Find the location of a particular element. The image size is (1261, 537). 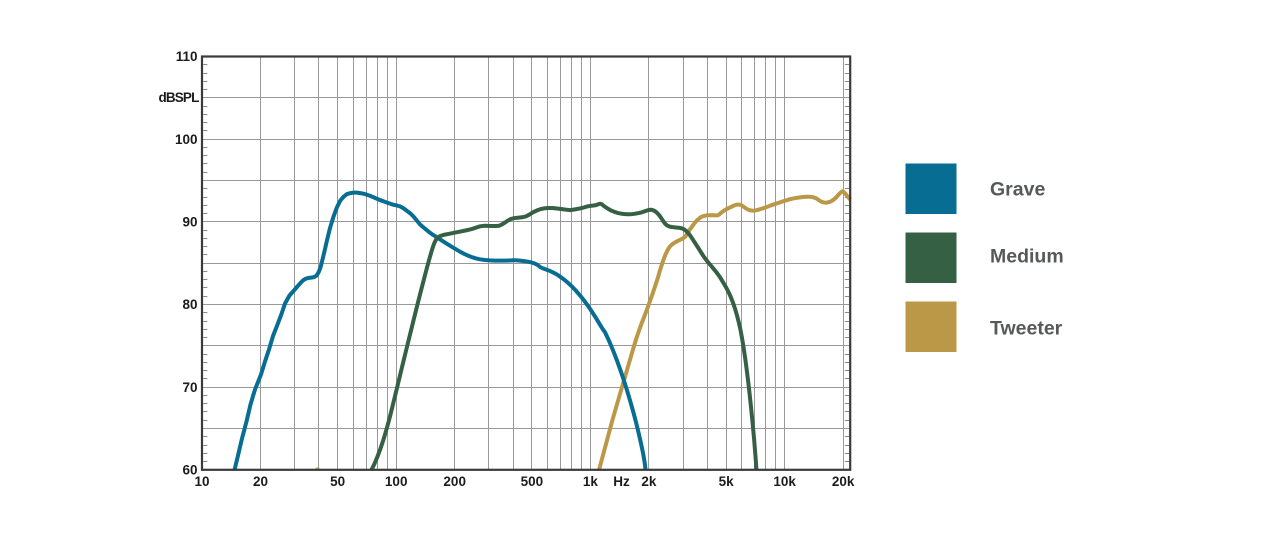

svg-text: Tweeter is located at coordinates (1026, 329).